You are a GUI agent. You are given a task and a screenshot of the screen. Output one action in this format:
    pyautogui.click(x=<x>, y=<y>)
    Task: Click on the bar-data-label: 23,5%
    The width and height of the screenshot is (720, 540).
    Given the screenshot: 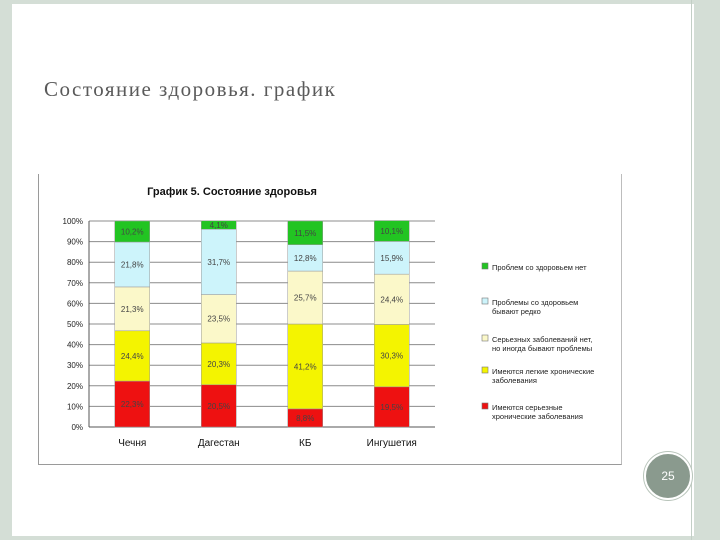 What is the action you would take?
    pyautogui.click(x=218, y=319)
    